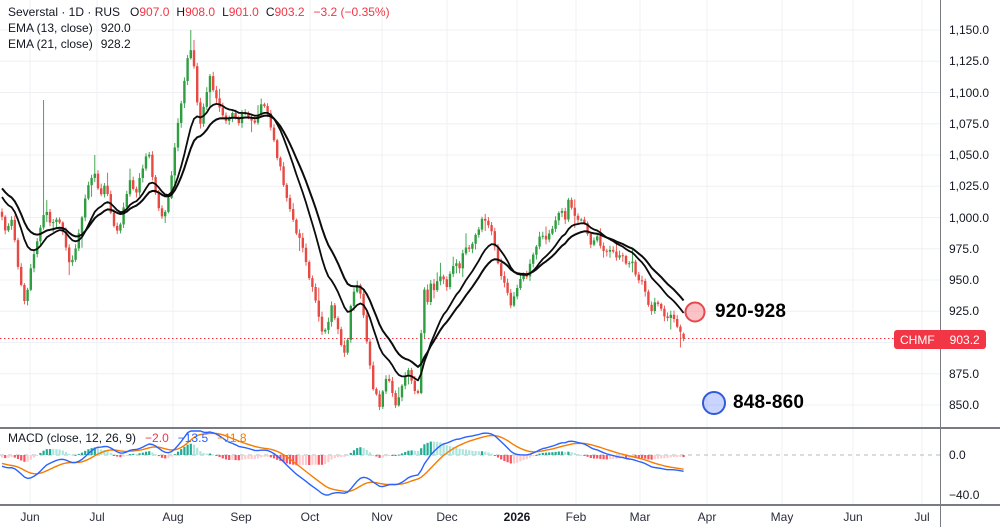 This screenshot has width=1000, height=527. I want to click on macd-axis-tick: −40.0, so click(964, 495).